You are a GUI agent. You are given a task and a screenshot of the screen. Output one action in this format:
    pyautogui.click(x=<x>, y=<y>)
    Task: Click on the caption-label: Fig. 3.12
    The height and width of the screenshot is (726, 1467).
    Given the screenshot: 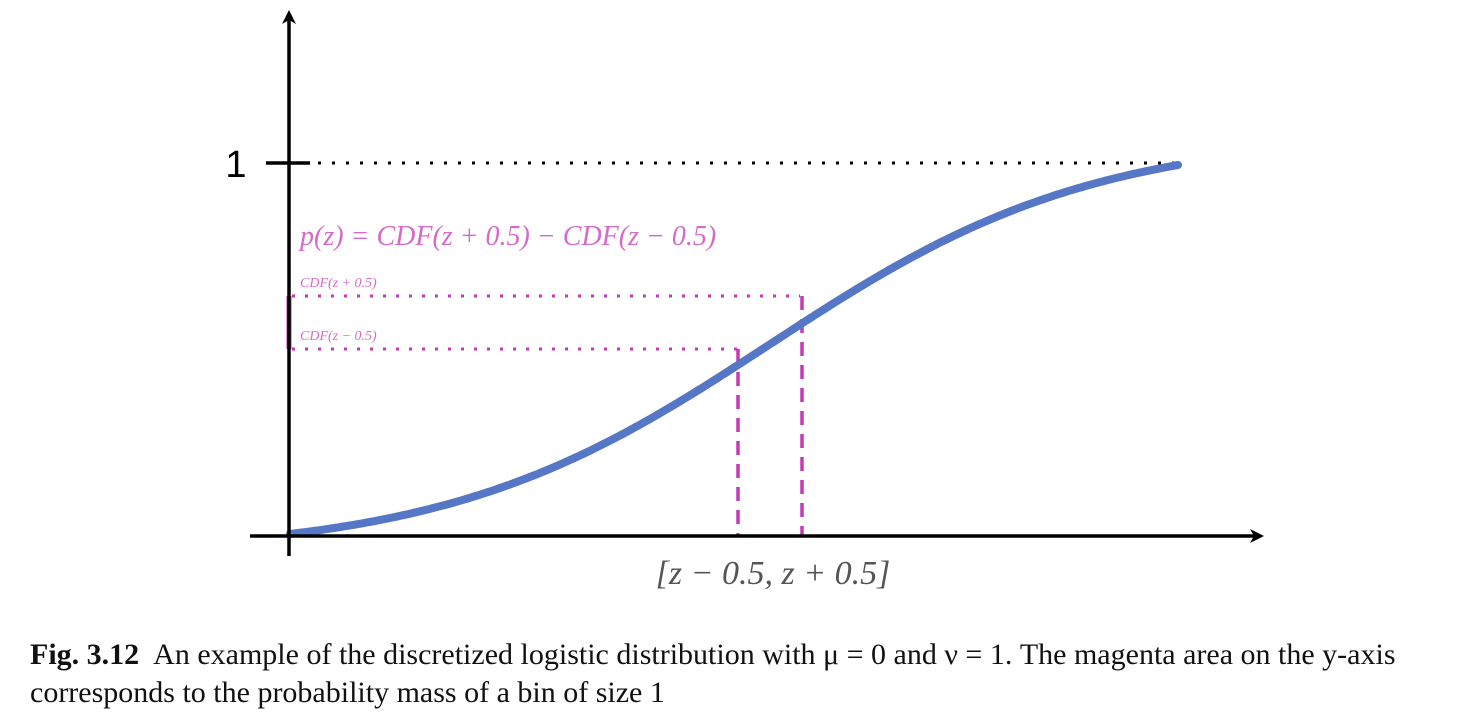 What is the action you would take?
    pyautogui.click(x=85, y=654)
    